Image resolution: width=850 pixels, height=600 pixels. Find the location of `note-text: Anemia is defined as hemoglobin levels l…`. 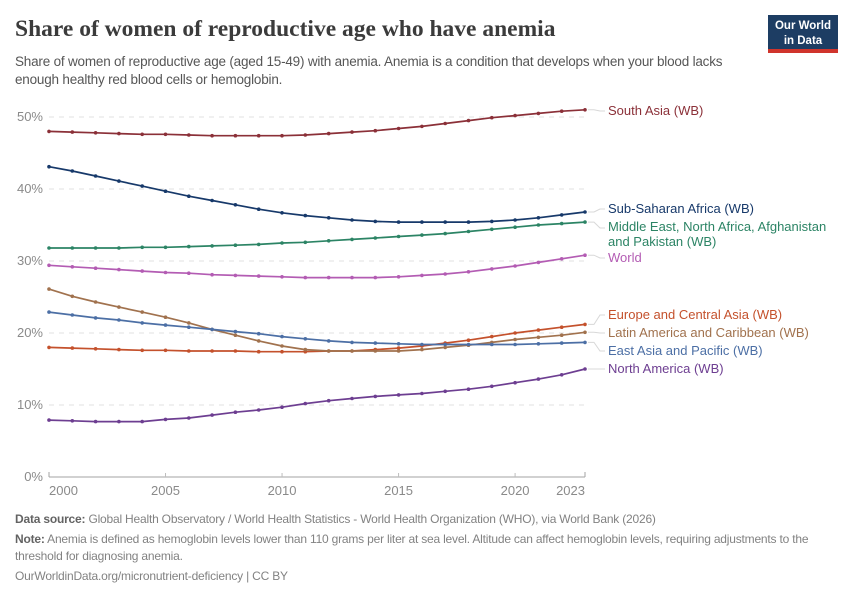

note-text: Anemia is defined as hemoglobin levels l… is located at coordinates (412, 547).